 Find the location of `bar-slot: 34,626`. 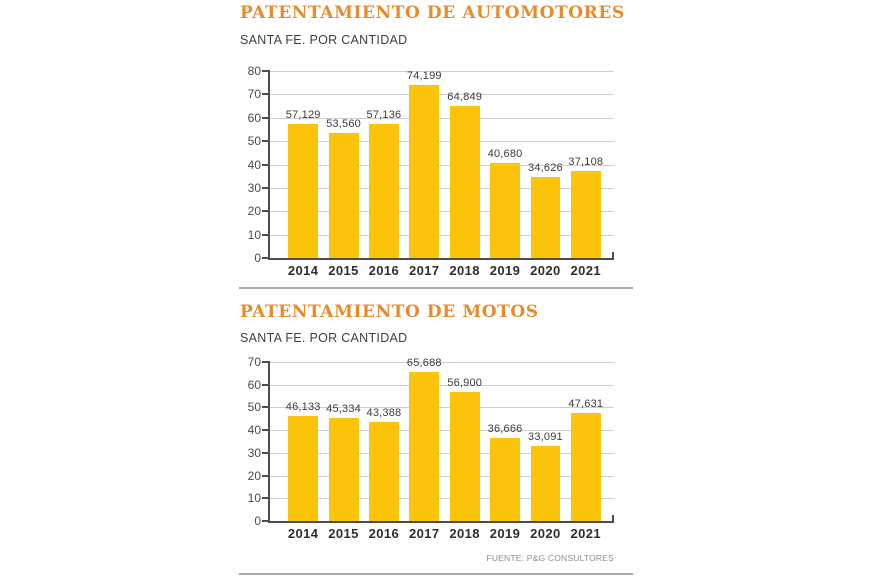

bar-slot: 34,626 is located at coordinates (545, 164).